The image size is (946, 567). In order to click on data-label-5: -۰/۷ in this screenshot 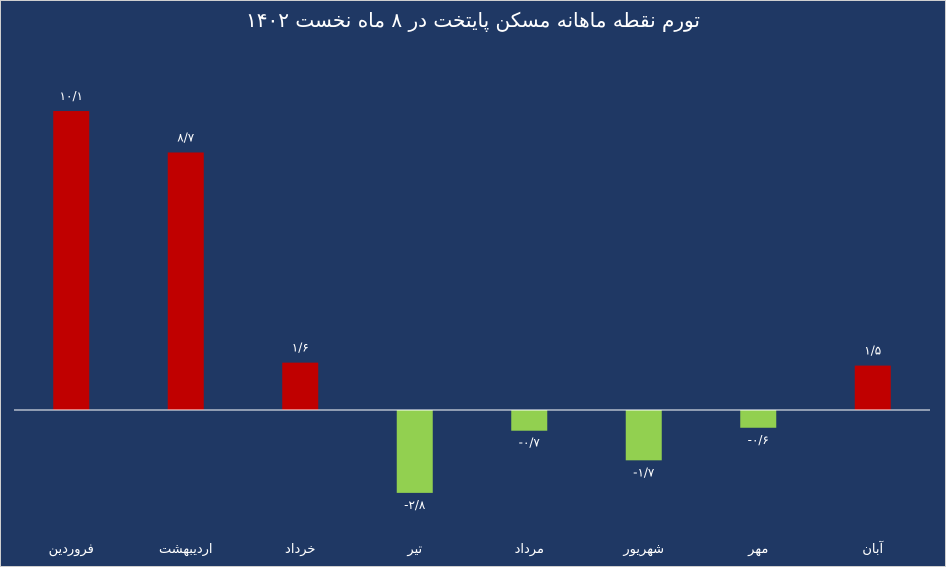, I will do `click(530, 443)`.